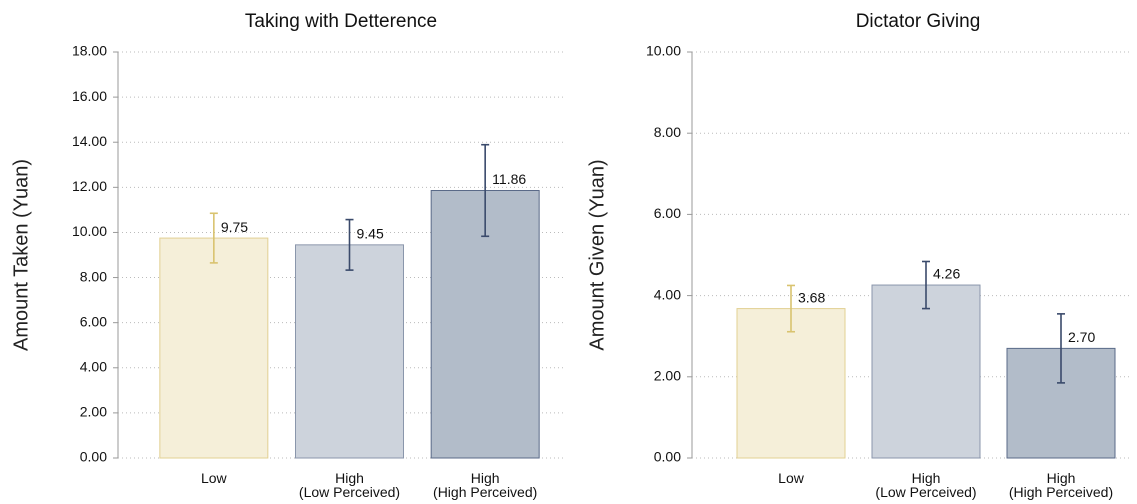  What do you see at coordinates (234, 227) in the screenshot?
I see `data-label: 9.75` at bounding box center [234, 227].